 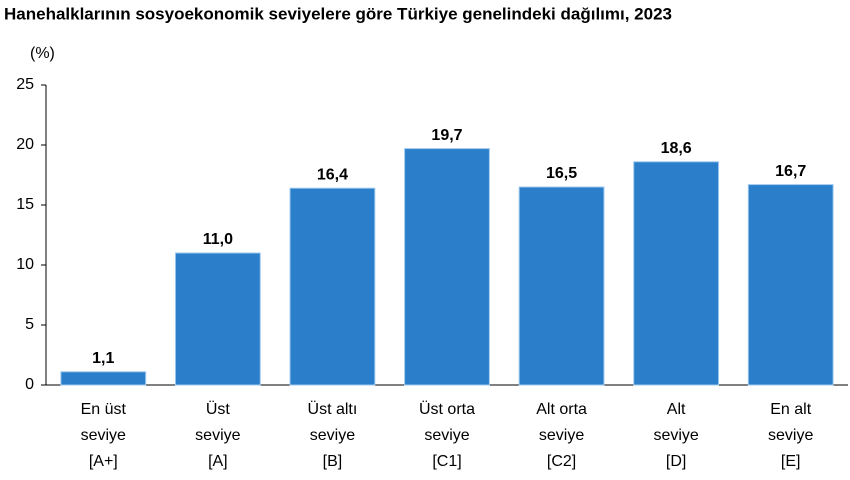 I want to click on y-tick-label: 15, so click(x=25, y=204).